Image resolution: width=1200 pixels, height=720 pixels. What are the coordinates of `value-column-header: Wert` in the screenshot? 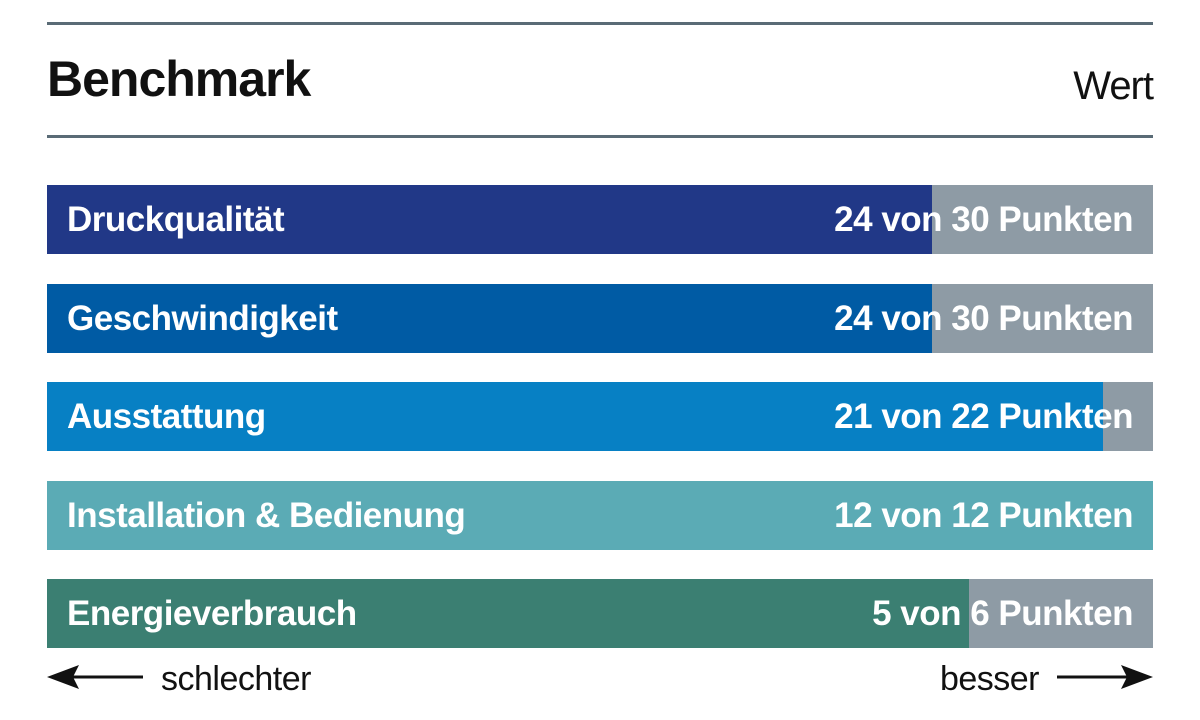 It's located at (1113, 86).